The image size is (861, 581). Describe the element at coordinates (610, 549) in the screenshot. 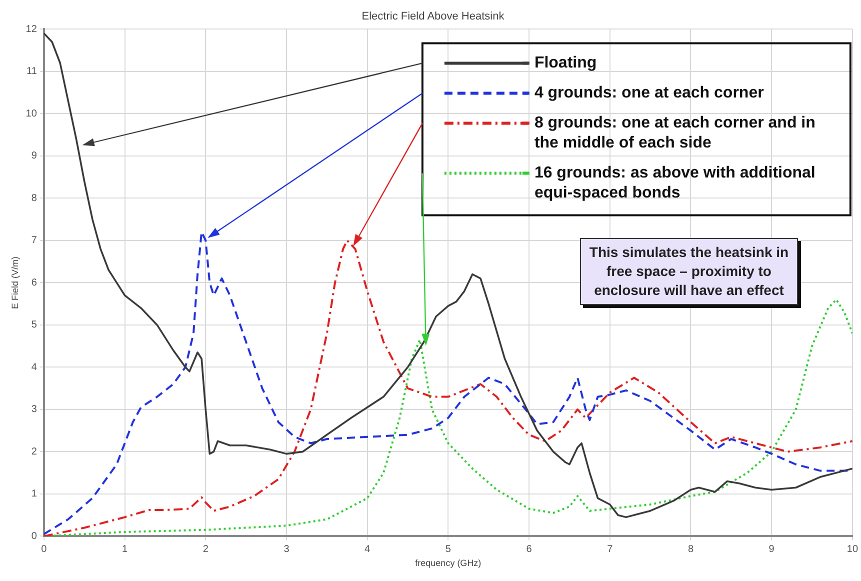

I see `x-tick-label: 7` at that location.